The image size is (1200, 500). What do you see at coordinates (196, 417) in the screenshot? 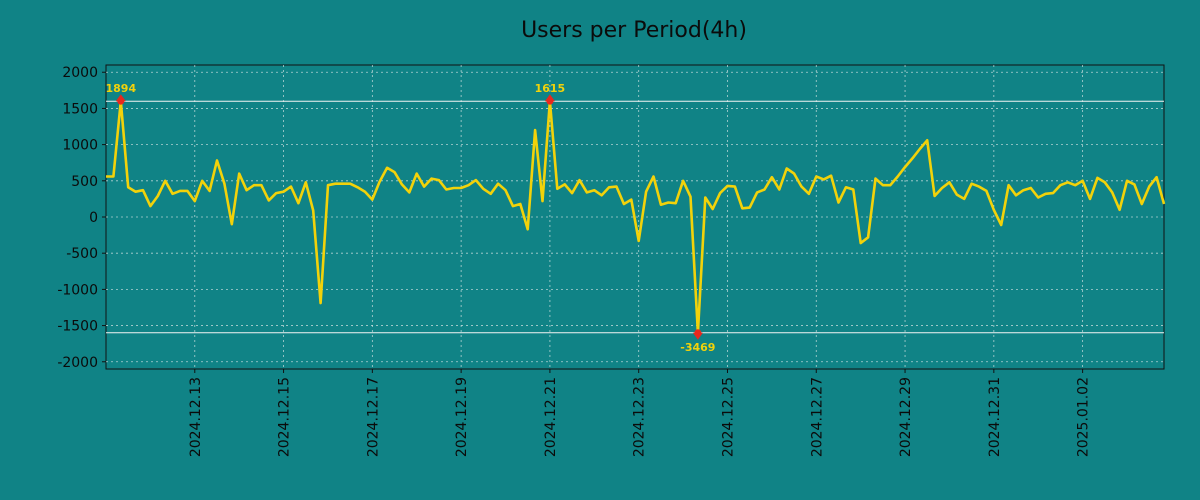
I see `x-tick-label: 2024.12.13` at bounding box center [196, 417].